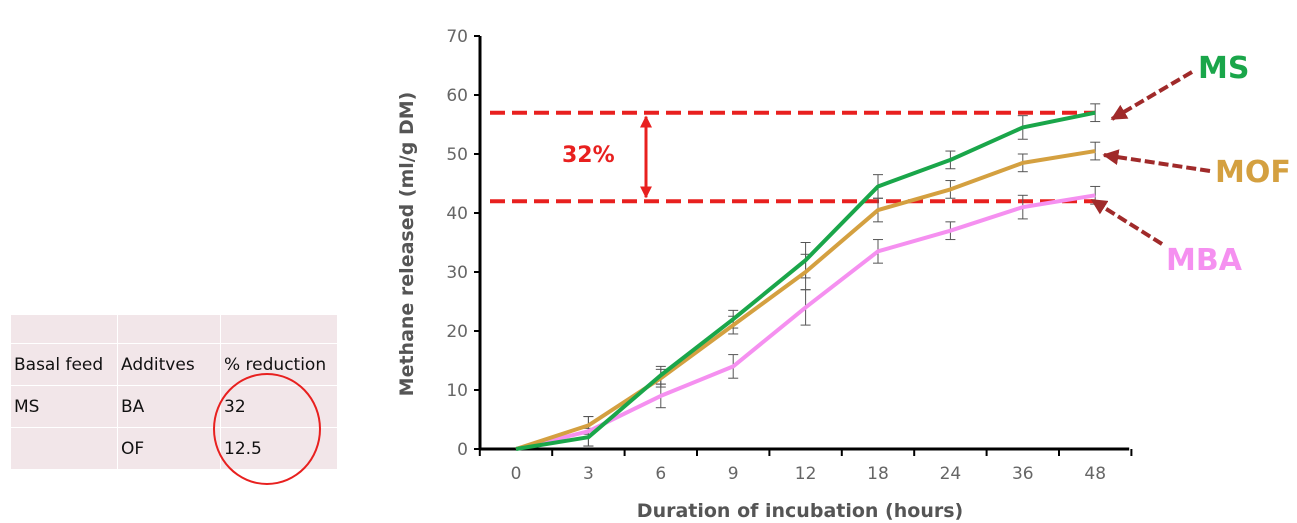 This screenshot has width=1297, height=523. Describe the element at coordinates (1095, 474) in the screenshot. I see `x-tick-label: 48` at that location.